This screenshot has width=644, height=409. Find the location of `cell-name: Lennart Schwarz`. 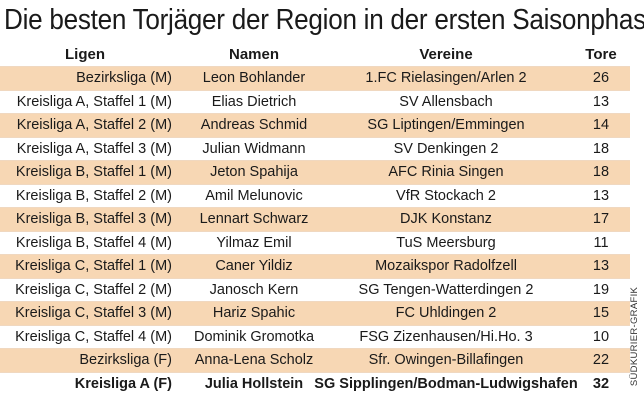

cell-name: Lennart Schwarz is located at coordinates (254, 219).